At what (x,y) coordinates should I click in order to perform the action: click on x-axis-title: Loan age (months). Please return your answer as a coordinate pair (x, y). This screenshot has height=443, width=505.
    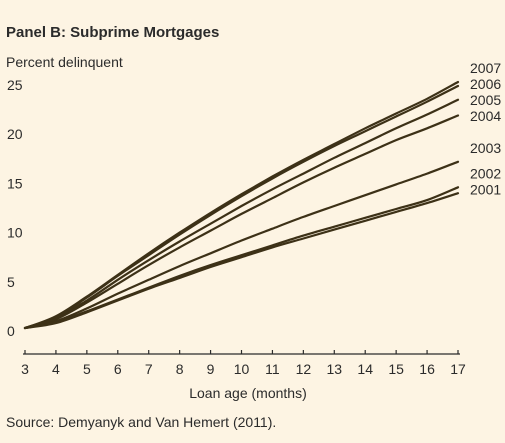
    Looking at the image, I should click on (248, 393).